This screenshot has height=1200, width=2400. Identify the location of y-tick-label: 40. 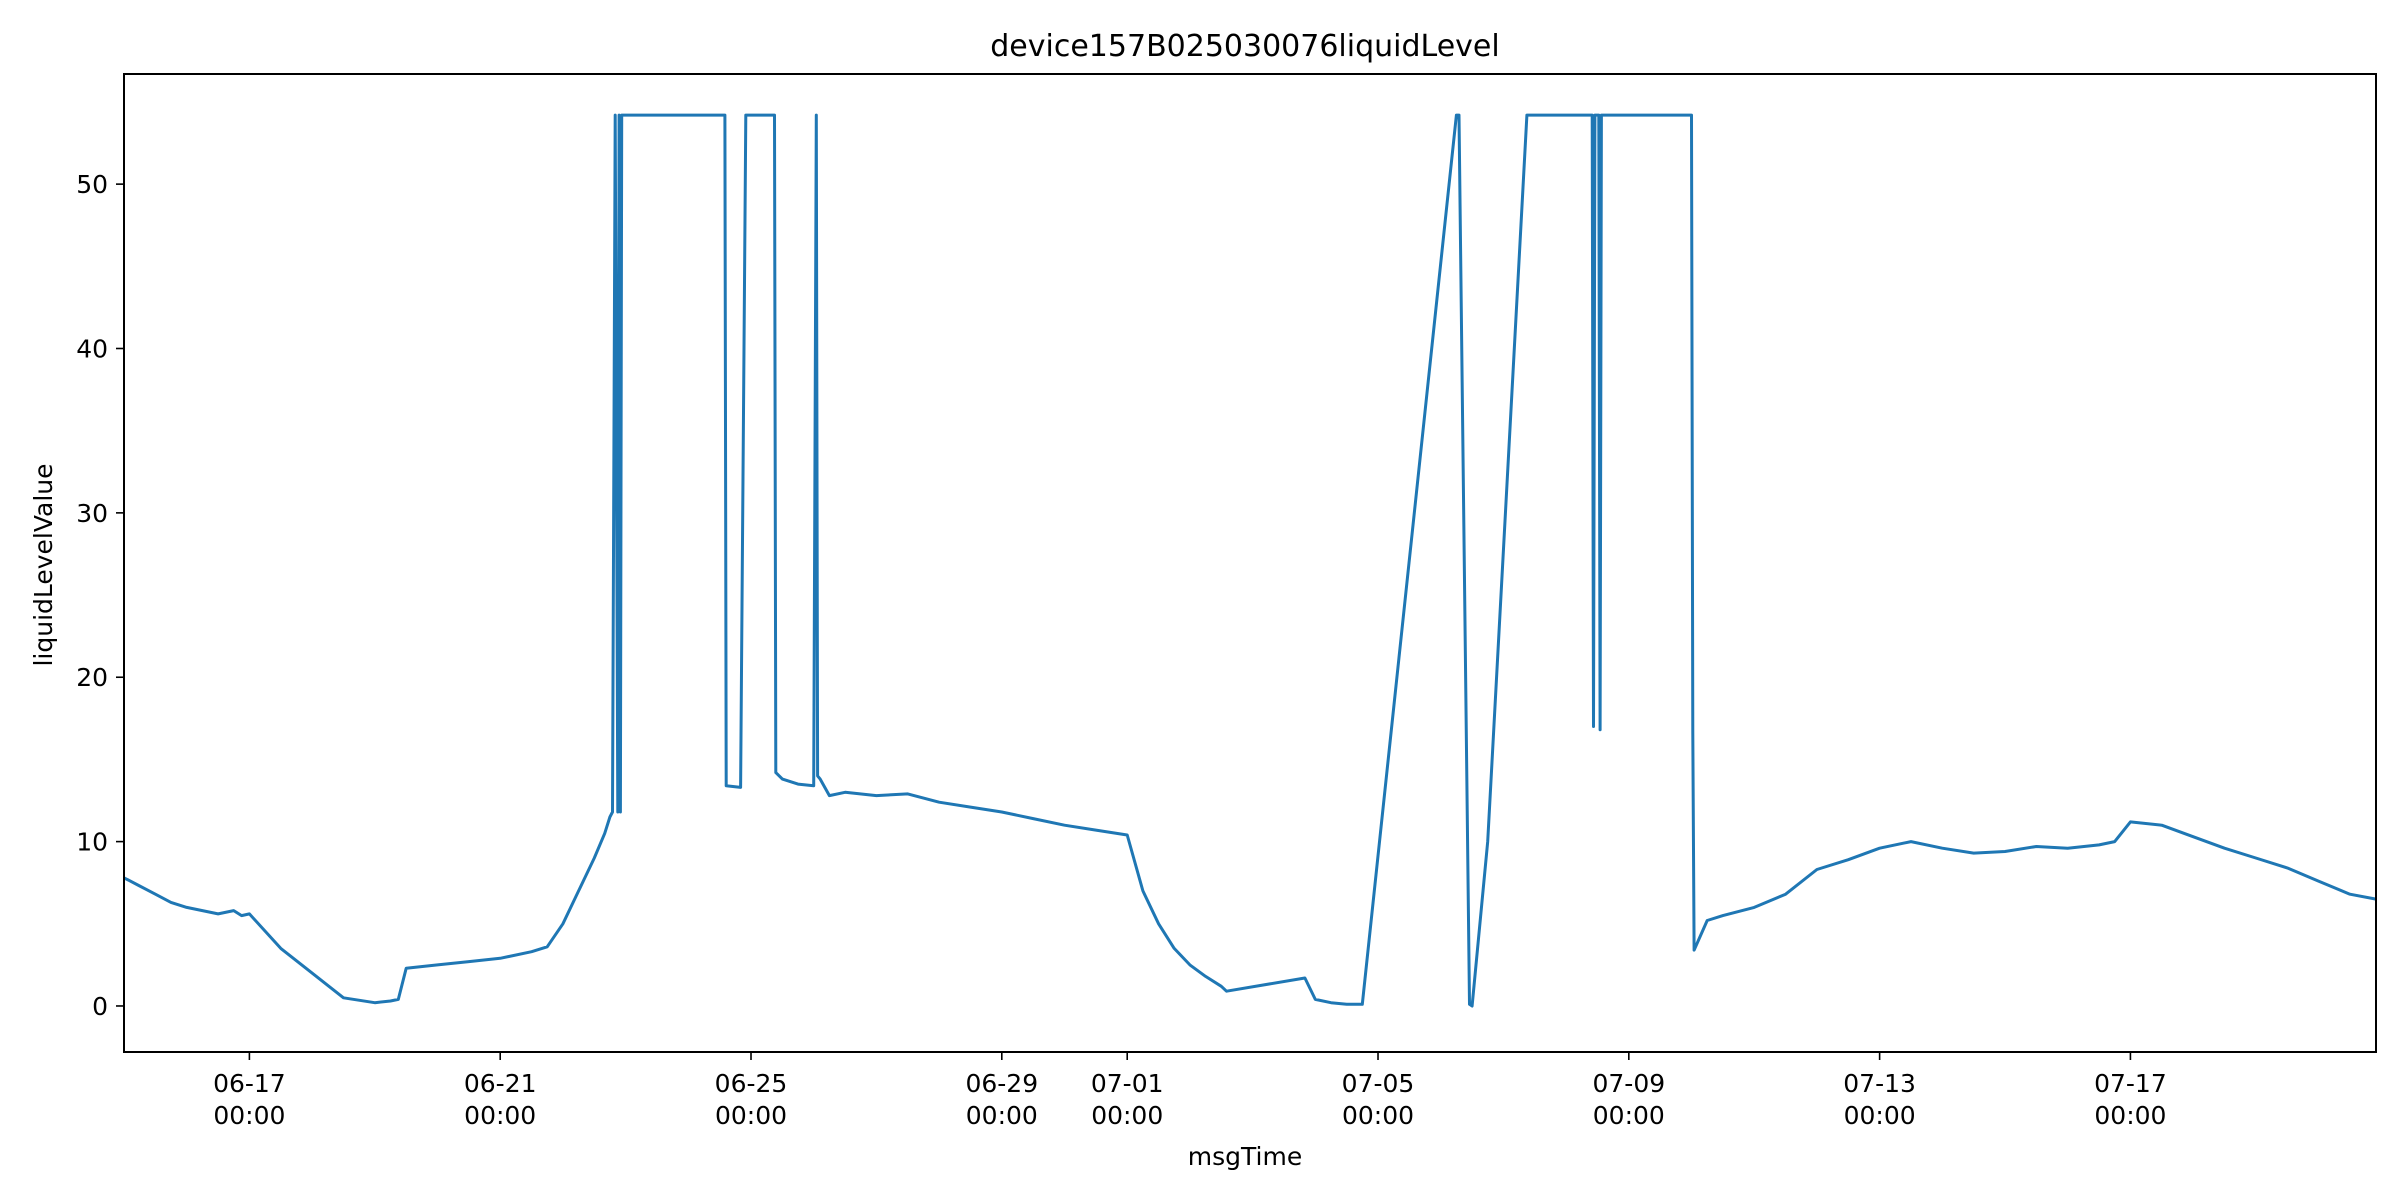
(92, 348).